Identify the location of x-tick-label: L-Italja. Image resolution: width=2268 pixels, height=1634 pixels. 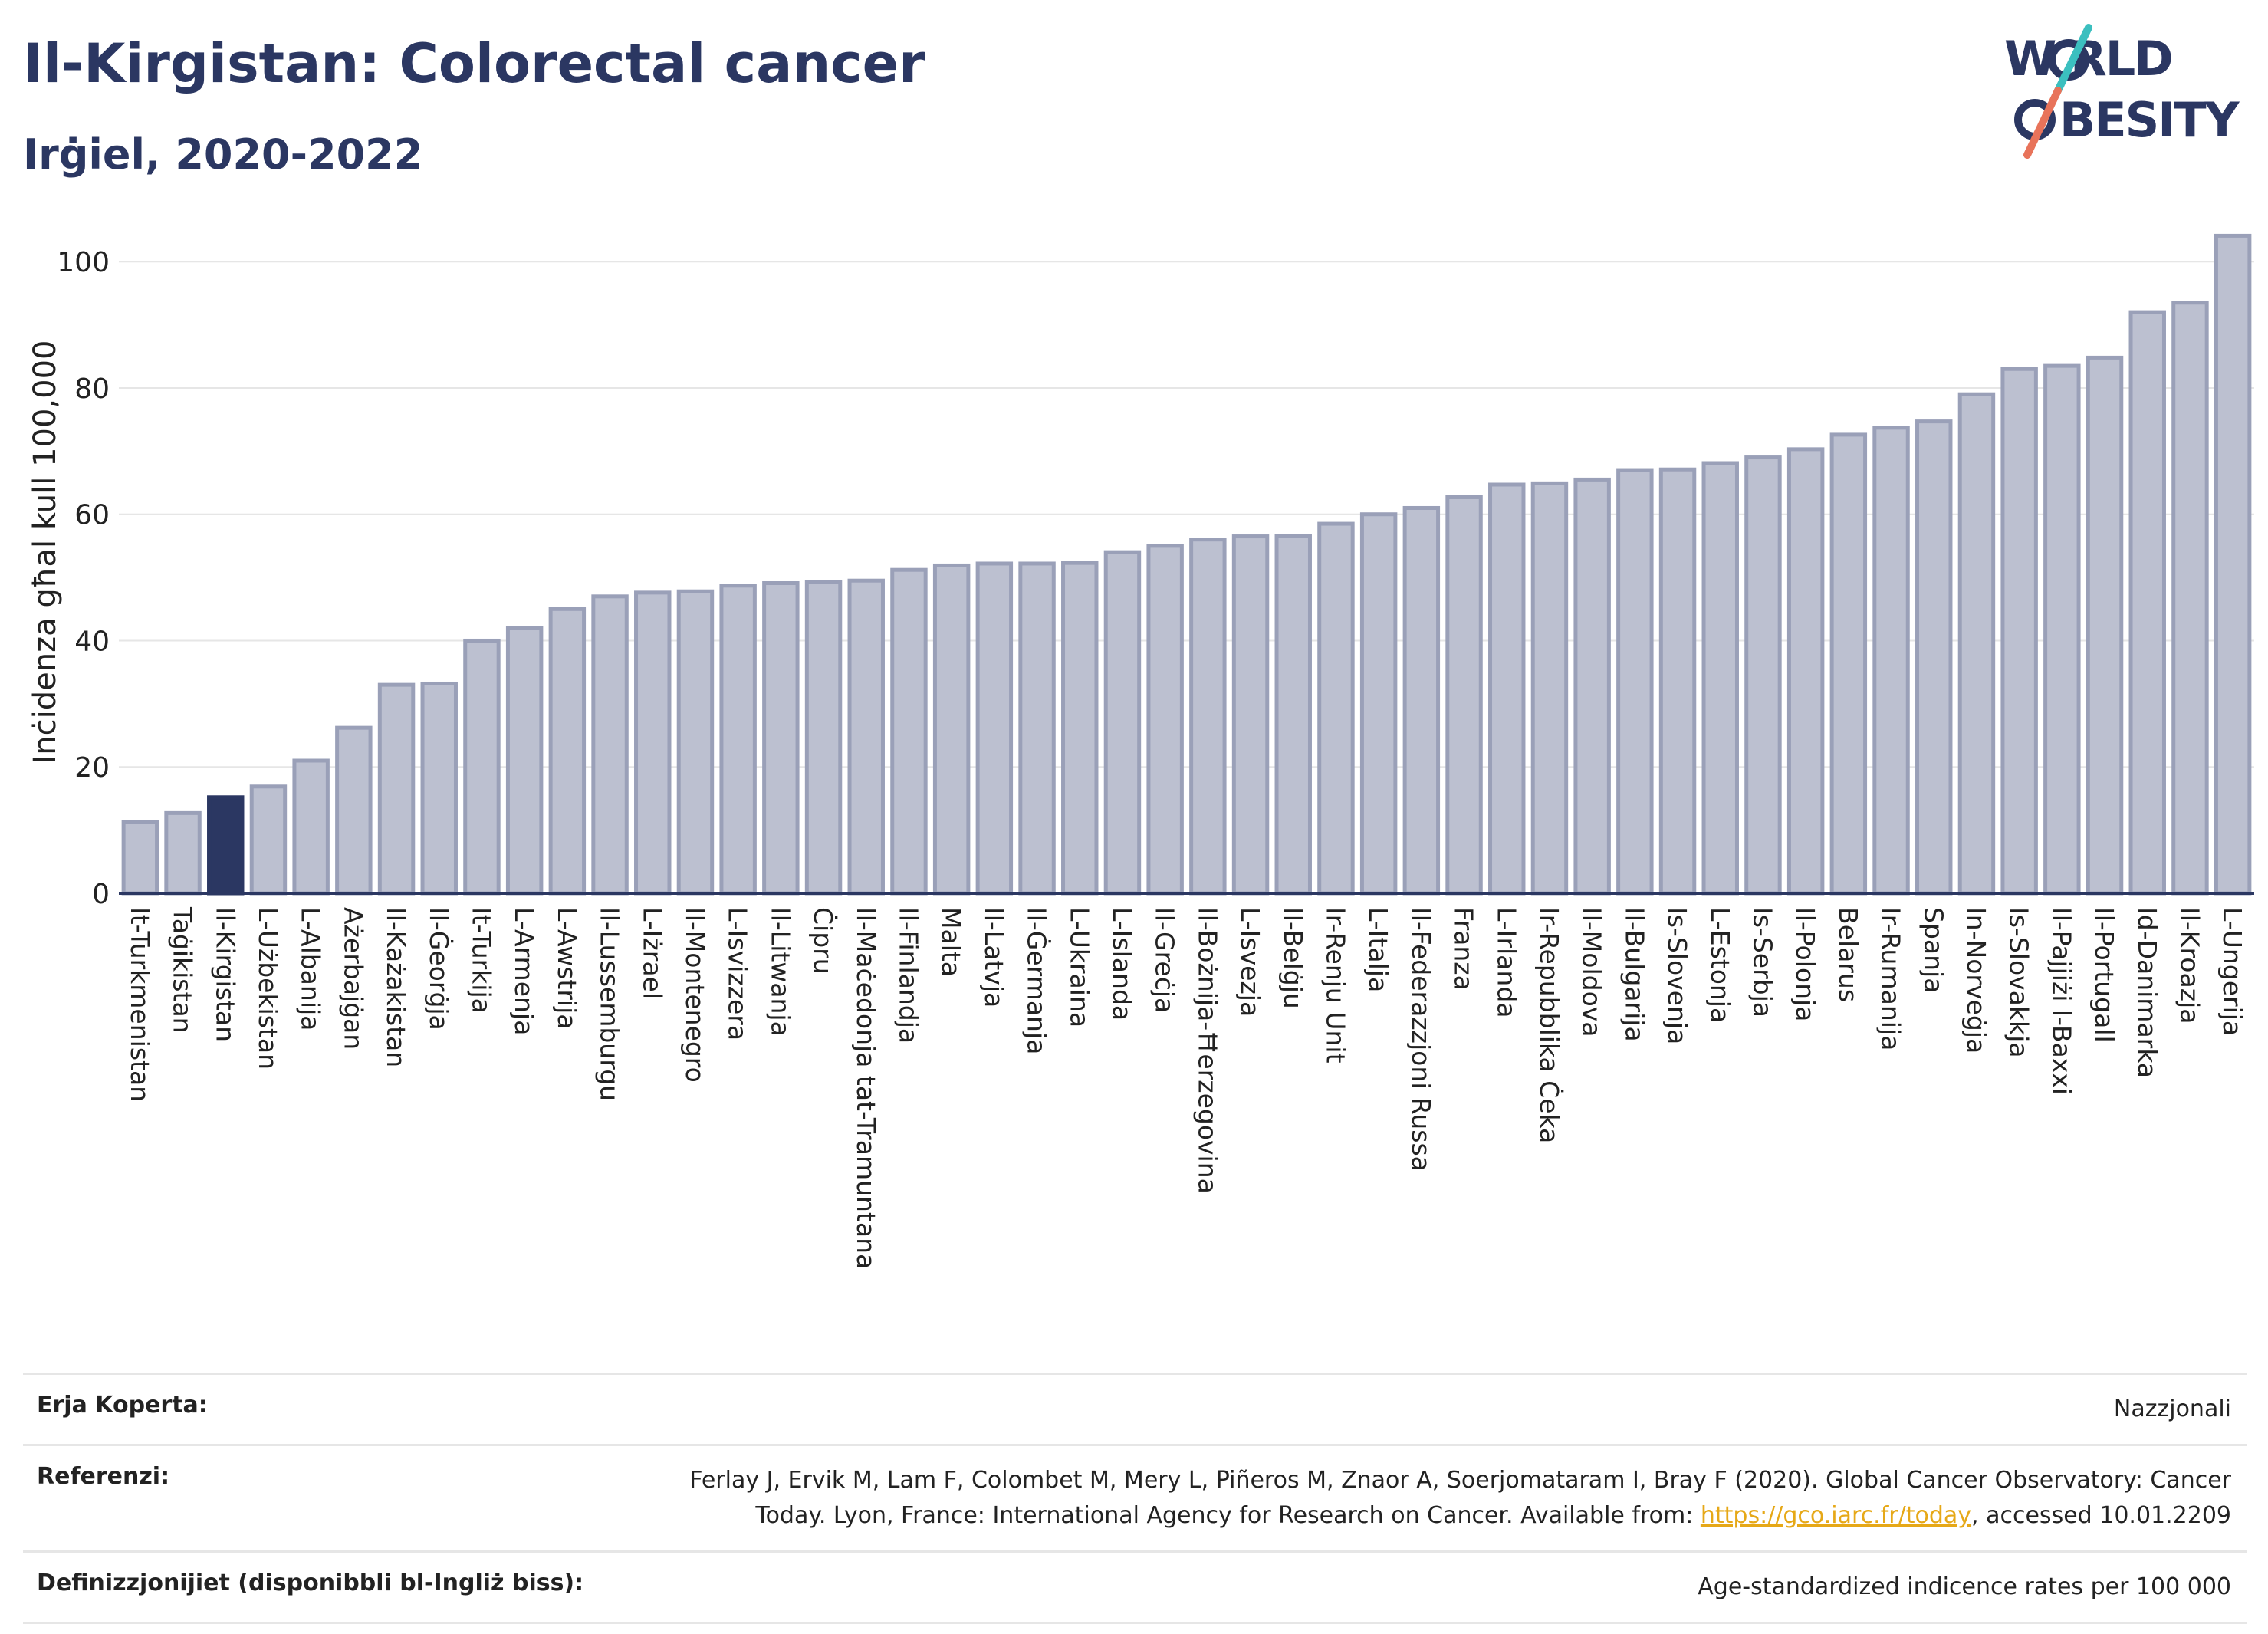
(1378, 949).